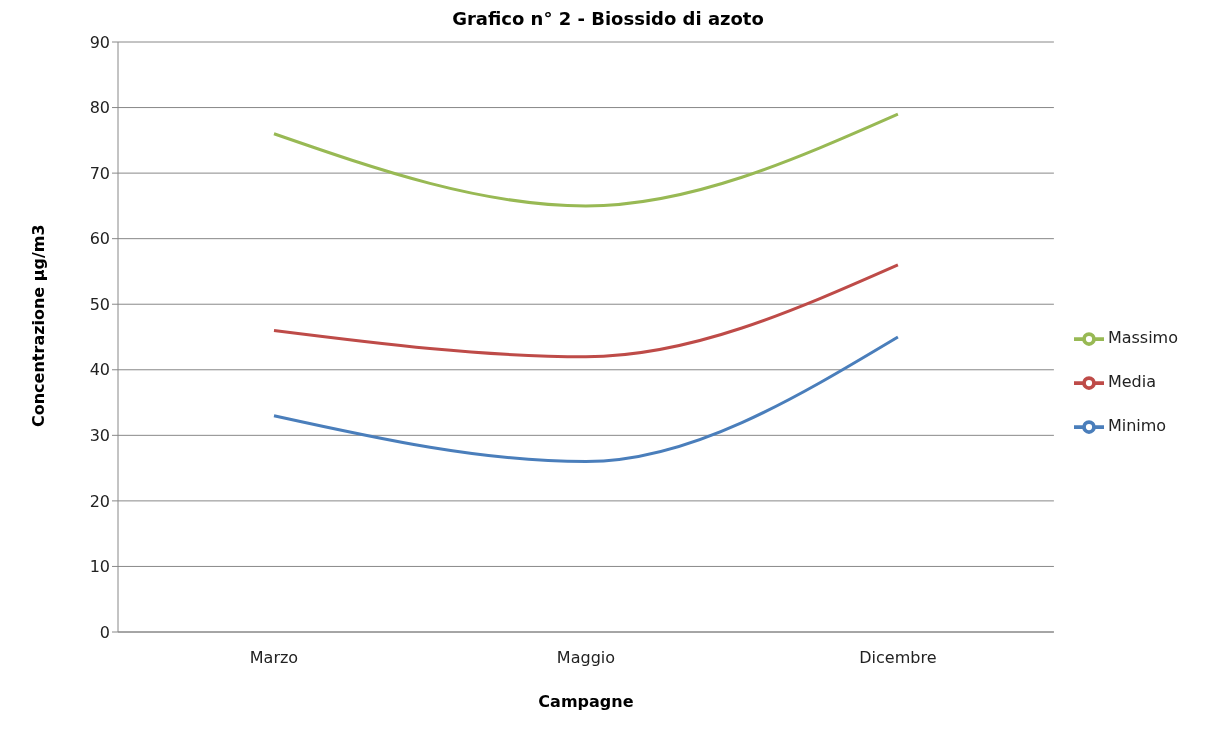 The image size is (1224, 747). What do you see at coordinates (1142, 337) in the screenshot?
I see `legend-label: Massimo` at bounding box center [1142, 337].